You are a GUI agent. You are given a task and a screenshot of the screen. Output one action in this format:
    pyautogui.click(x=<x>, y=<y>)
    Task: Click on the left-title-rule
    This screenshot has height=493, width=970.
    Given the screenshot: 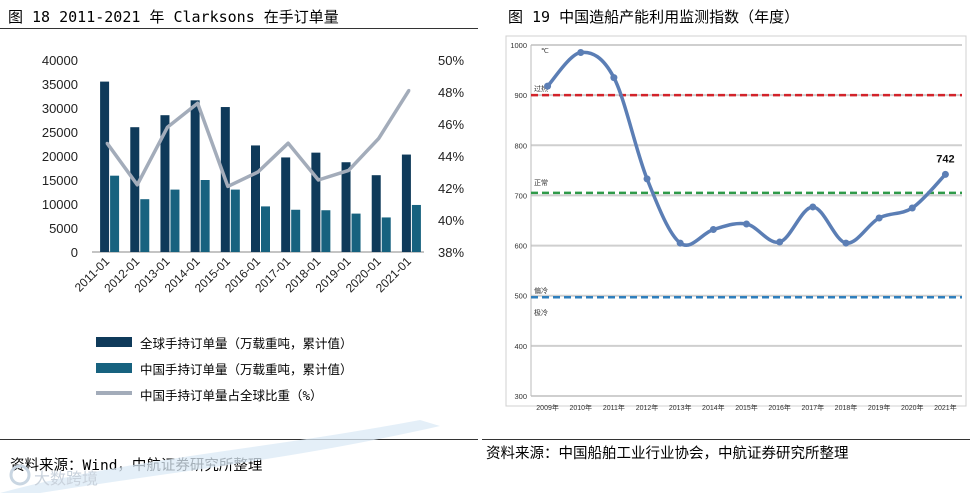 What is the action you would take?
    pyautogui.click(x=239, y=28)
    